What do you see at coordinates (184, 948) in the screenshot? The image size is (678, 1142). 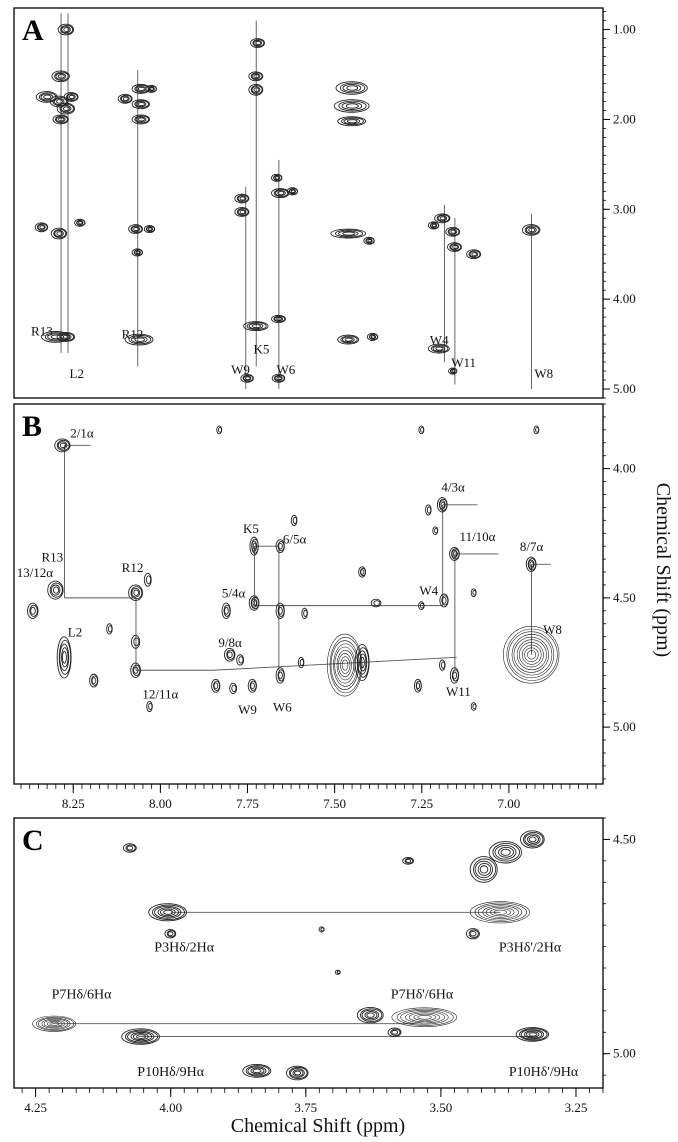 I see `peak-label: P3Hδ/2Hα` at bounding box center [184, 948].